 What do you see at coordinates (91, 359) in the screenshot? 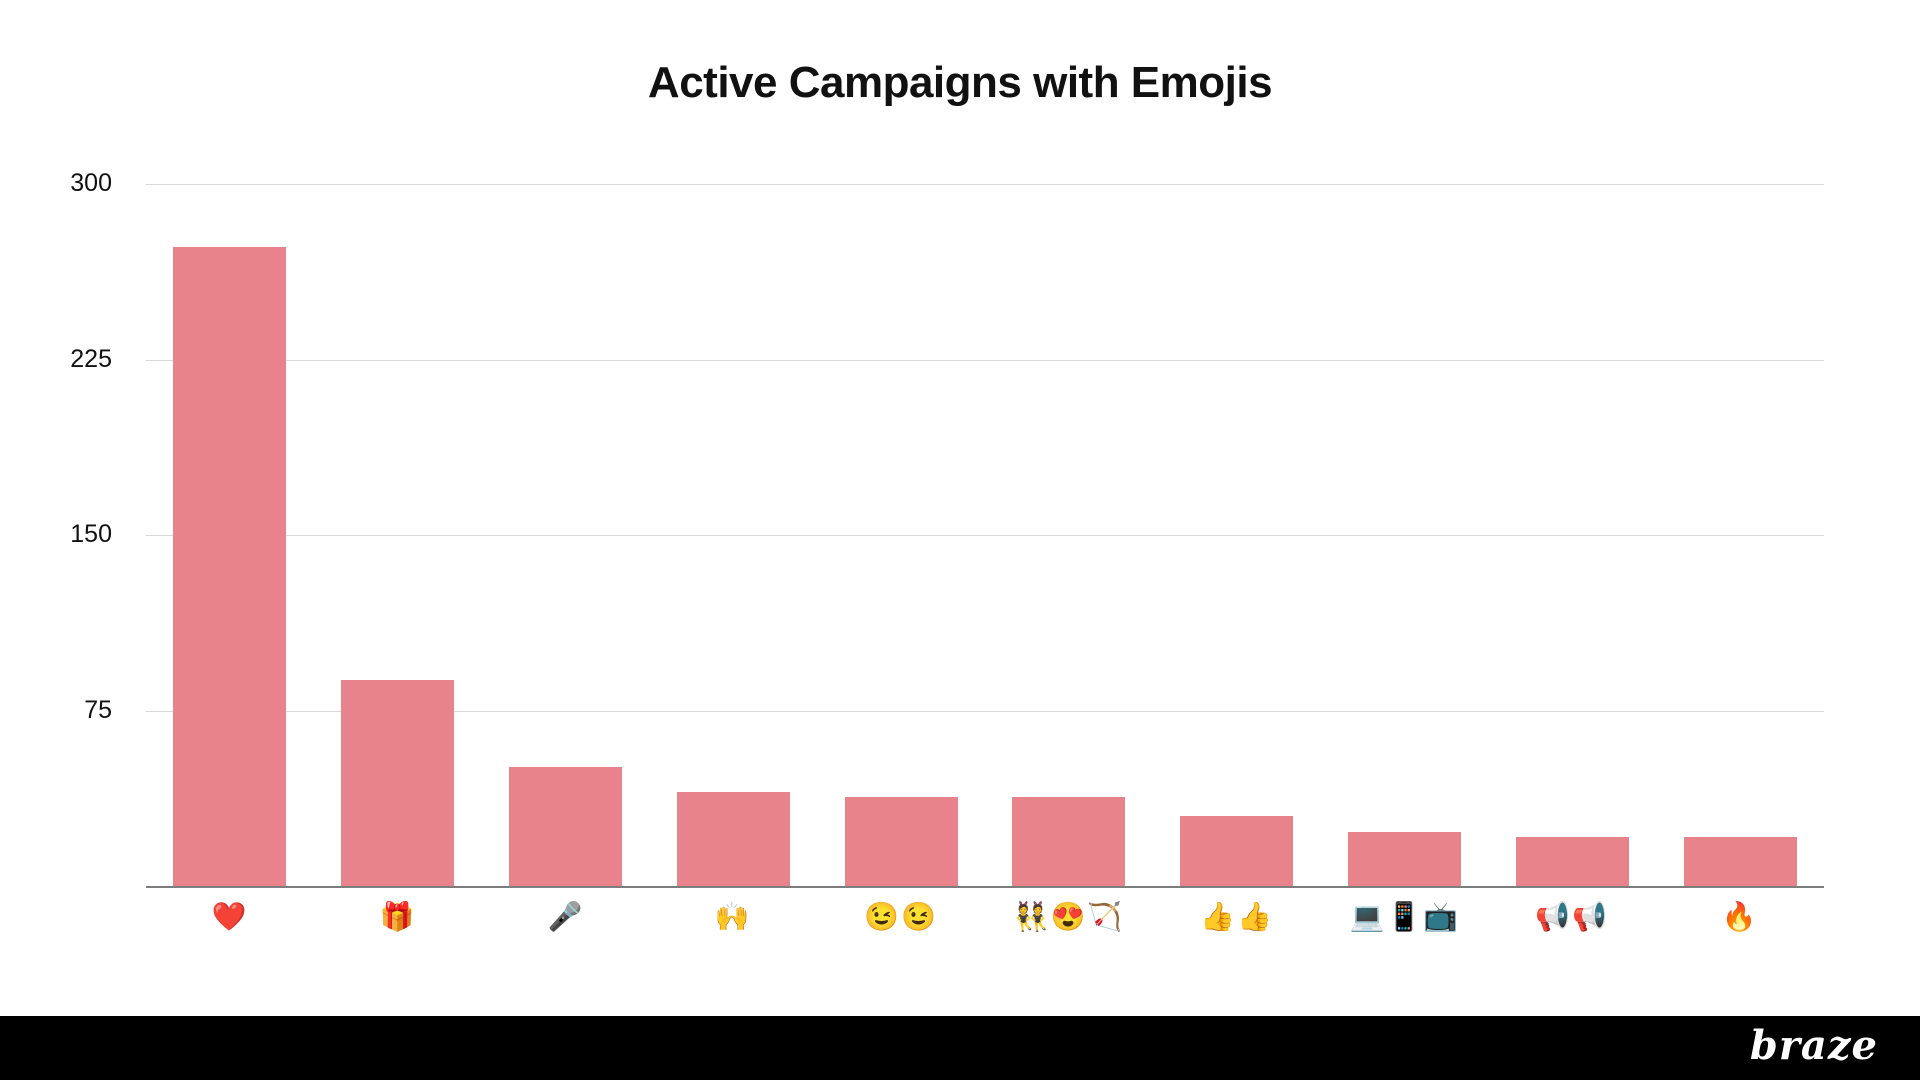
I see `y-axis-tick-label: 225` at bounding box center [91, 359].